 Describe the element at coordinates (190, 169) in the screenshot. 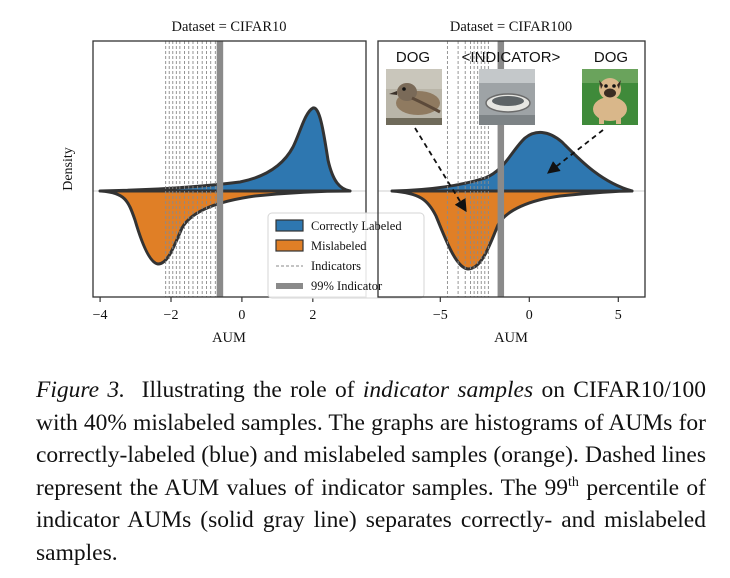

I see `indicator-lines-cifar10` at that location.